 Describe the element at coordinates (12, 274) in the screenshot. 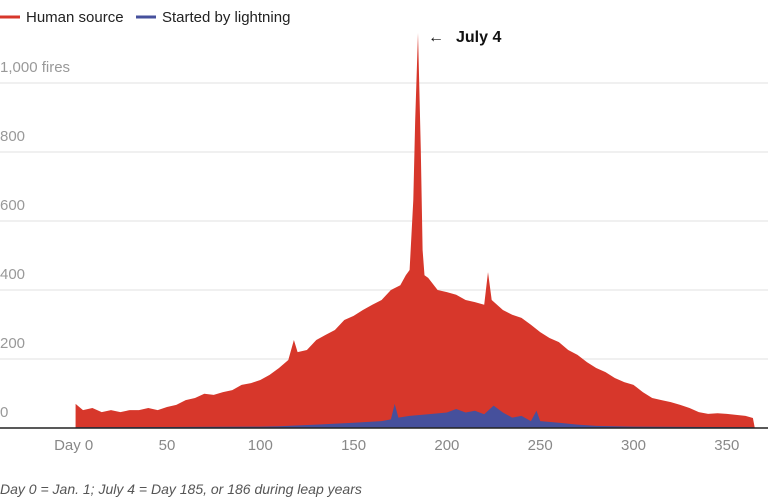

I see `y-tick-label: 400` at that location.